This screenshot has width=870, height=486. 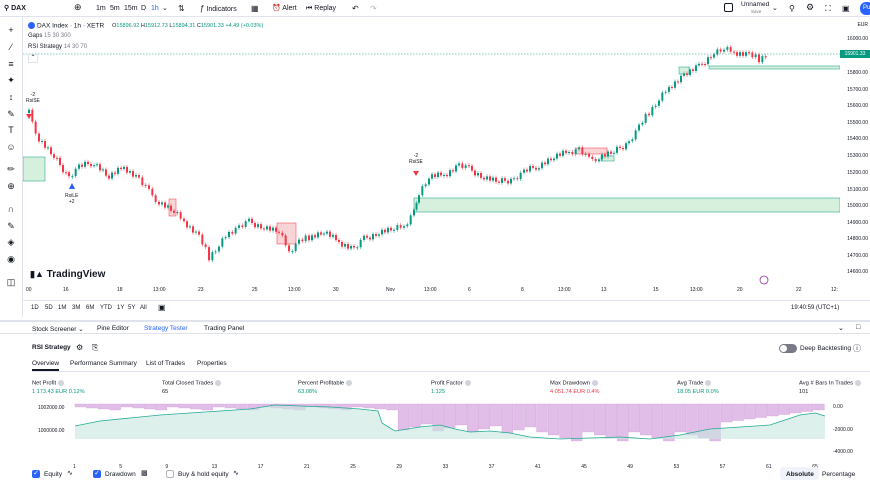 I want to click on fullscreen-checkbox, so click(x=728, y=7).